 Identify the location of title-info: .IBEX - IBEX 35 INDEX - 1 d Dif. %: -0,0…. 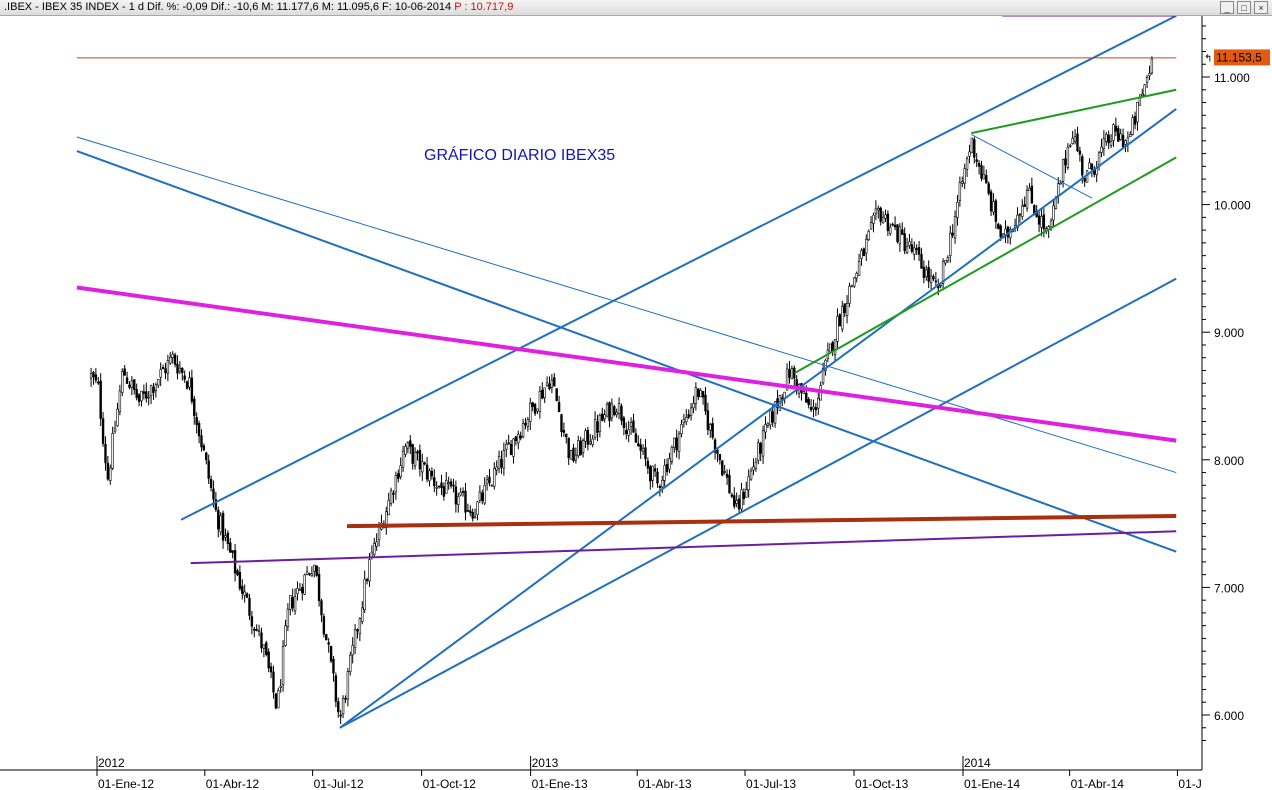
(228, 7).